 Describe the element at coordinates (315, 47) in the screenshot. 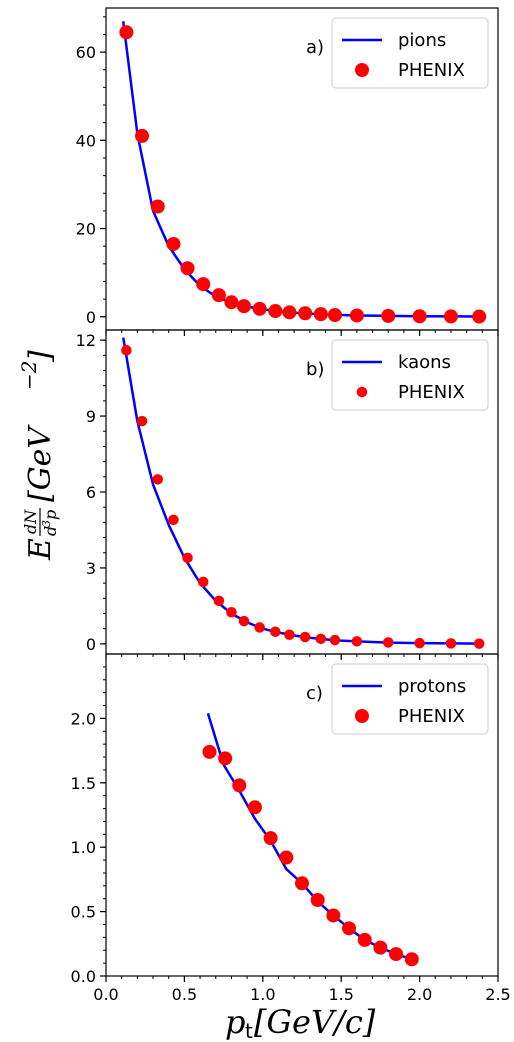

I see `panel-label: a)` at that location.